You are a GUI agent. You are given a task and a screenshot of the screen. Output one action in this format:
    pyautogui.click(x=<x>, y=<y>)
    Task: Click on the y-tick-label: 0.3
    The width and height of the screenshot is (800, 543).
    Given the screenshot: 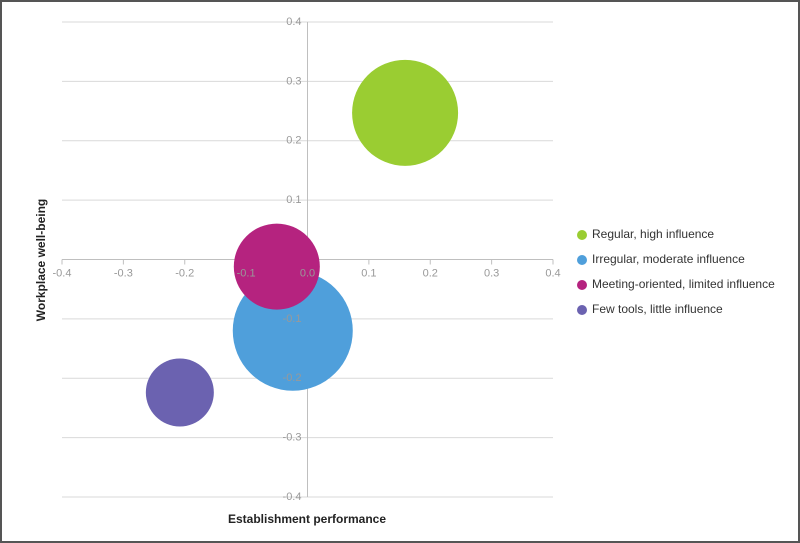 What is the action you would take?
    pyautogui.click(x=293, y=81)
    